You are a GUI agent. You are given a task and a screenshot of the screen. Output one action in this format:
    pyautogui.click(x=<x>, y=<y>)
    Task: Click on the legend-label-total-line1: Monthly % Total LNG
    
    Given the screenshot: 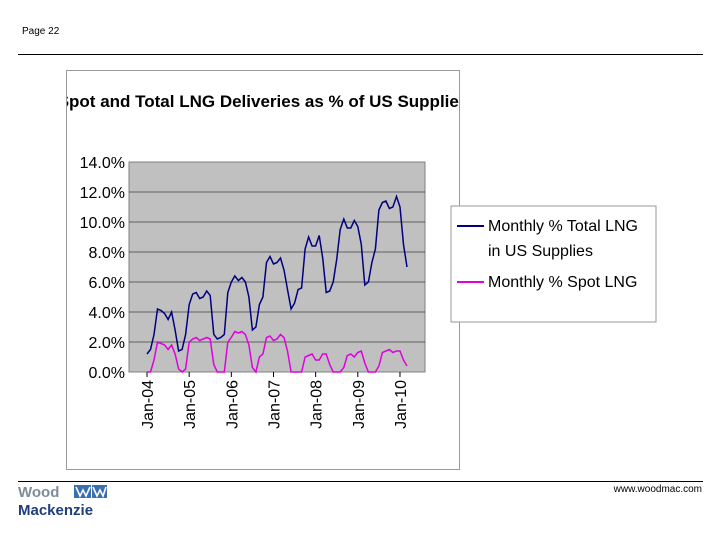 What is the action you would take?
    pyautogui.click(x=563, y=226)
    